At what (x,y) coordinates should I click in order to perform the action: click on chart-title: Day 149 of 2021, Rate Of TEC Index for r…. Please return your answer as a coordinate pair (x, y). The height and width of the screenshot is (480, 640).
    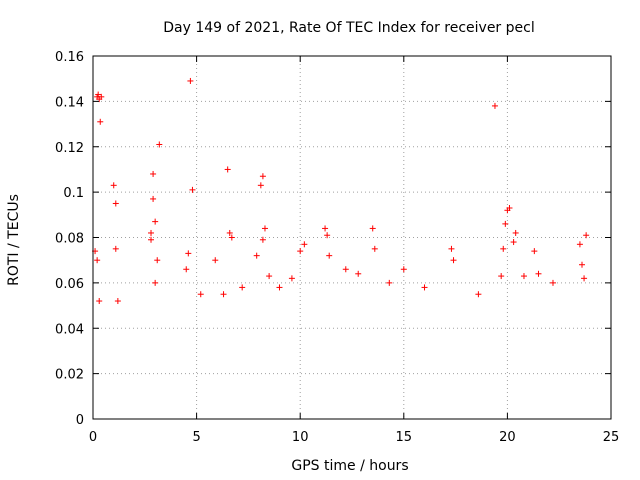
    Looking at the image, I should click on (348, 28).